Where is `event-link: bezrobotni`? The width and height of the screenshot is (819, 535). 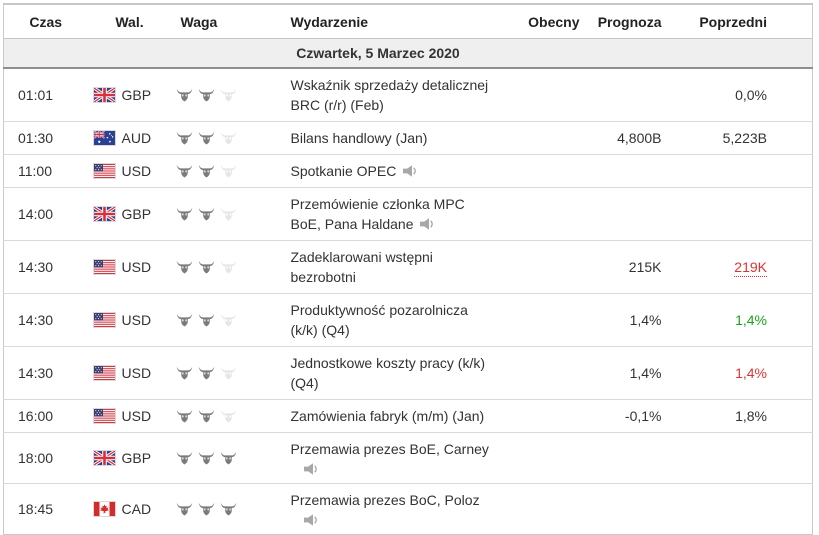 event-link: bezrobotni is located at coordinates (323, 277).